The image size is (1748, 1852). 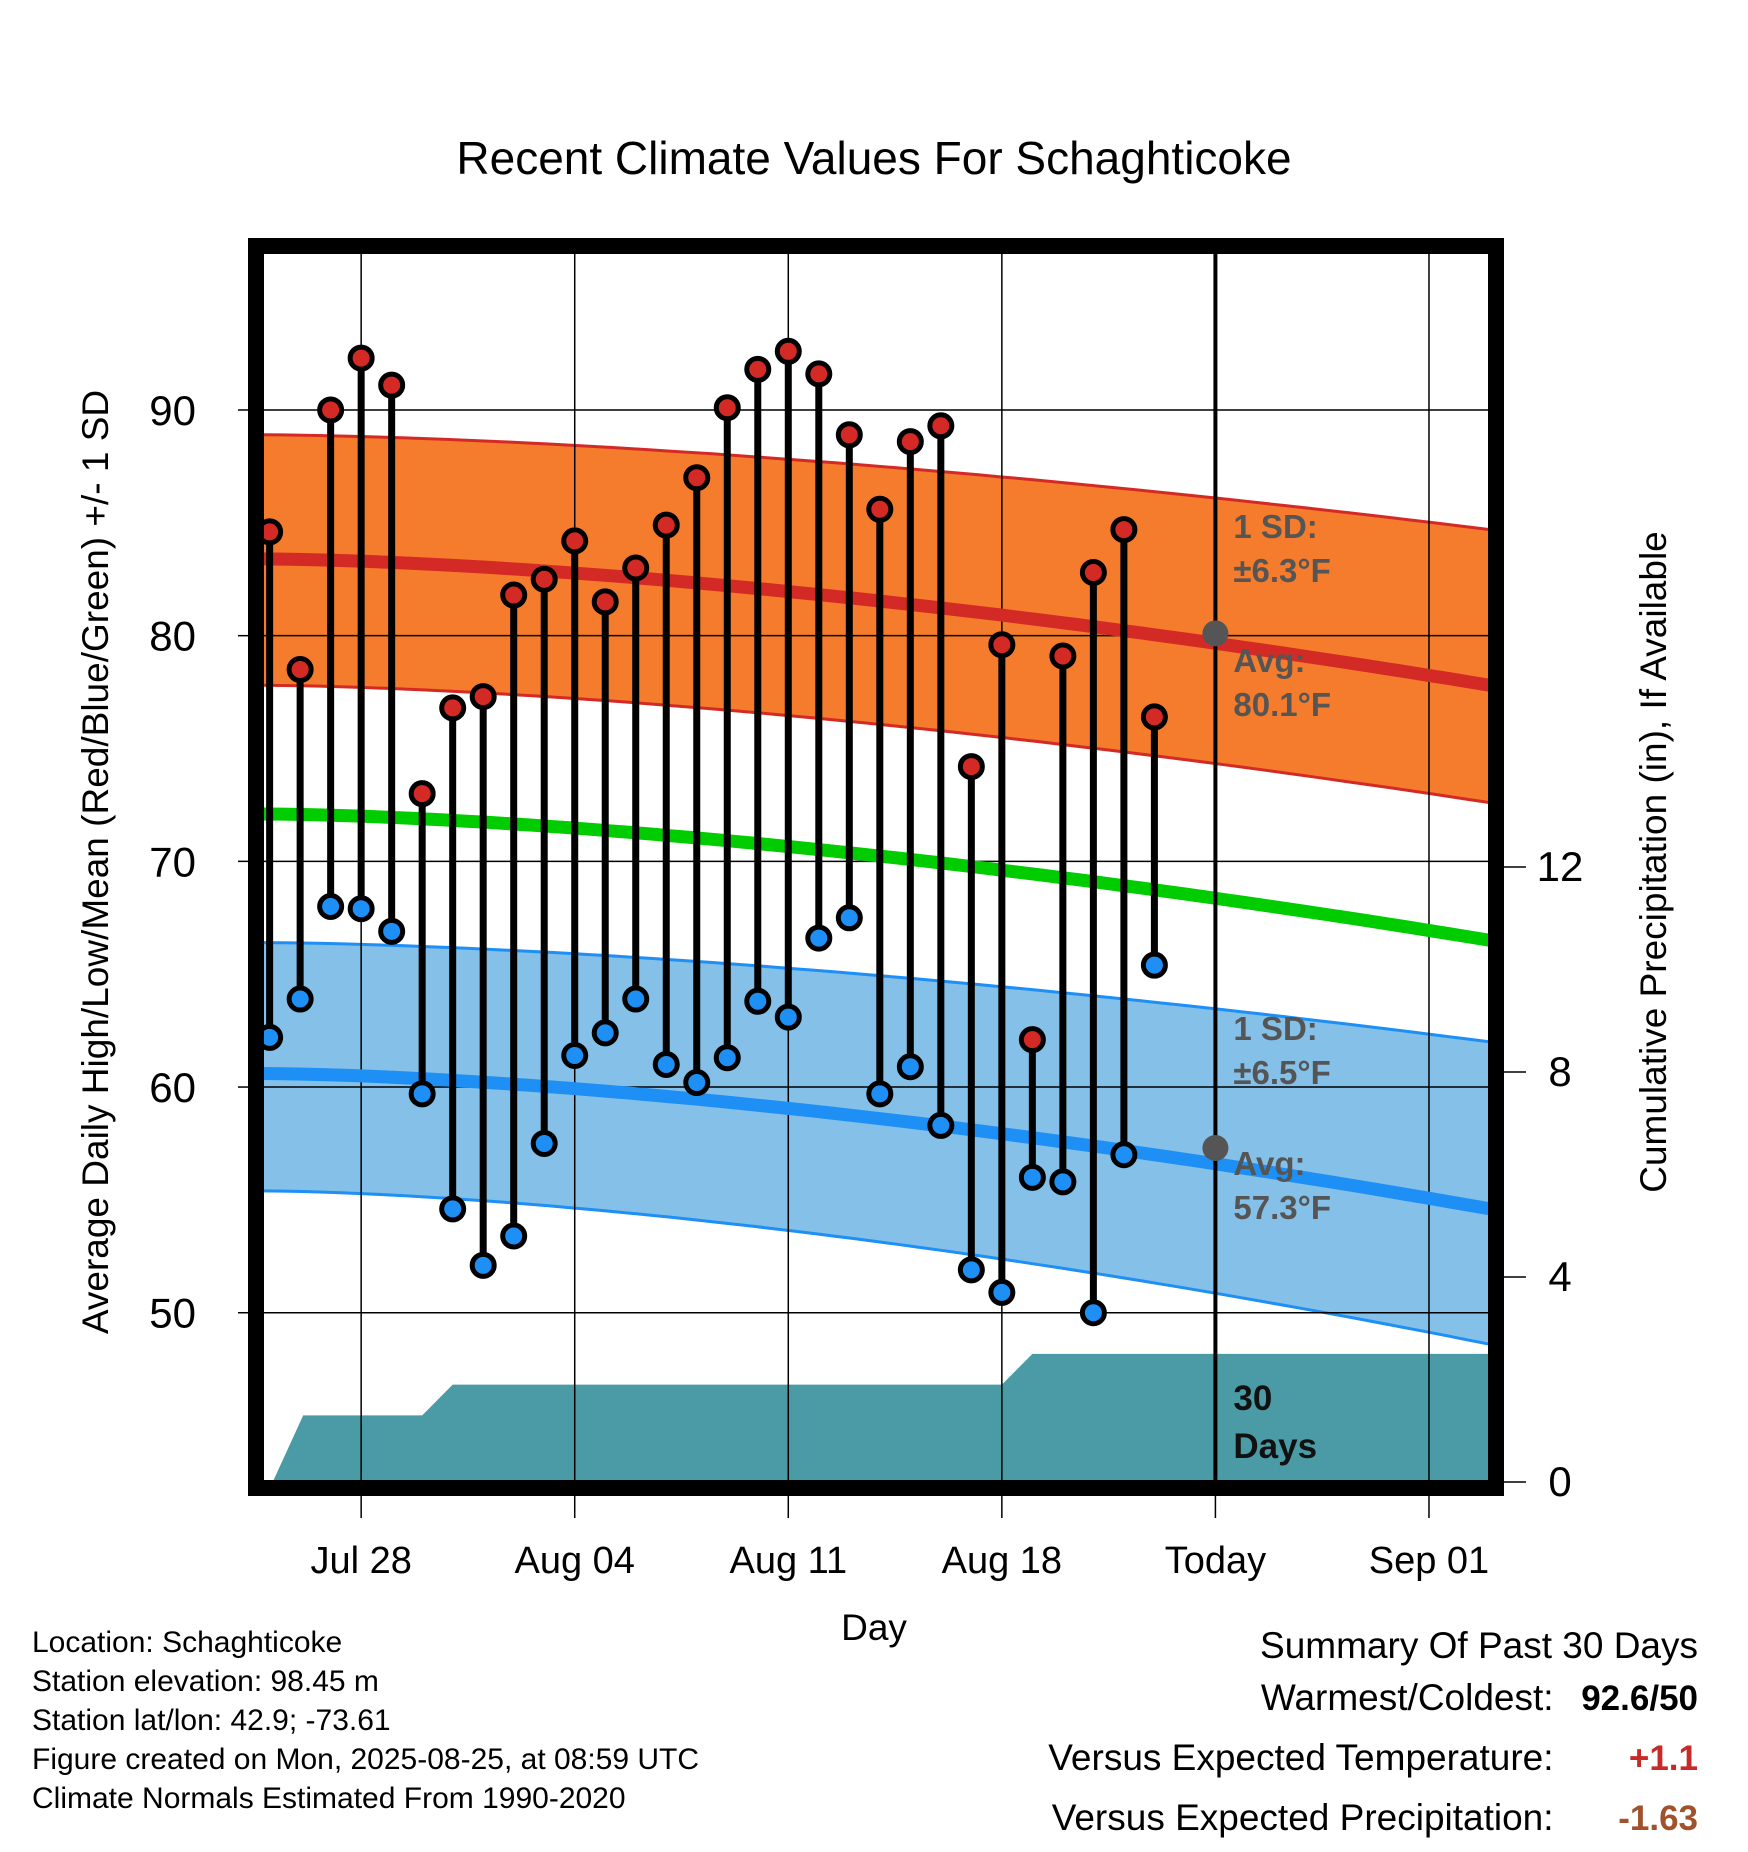 What do you see at coordinates (1479, 1645) in the screenshot?
I see `summary-heading: Summary Of Past 30 Days` at bounding box center [1479, 1645].